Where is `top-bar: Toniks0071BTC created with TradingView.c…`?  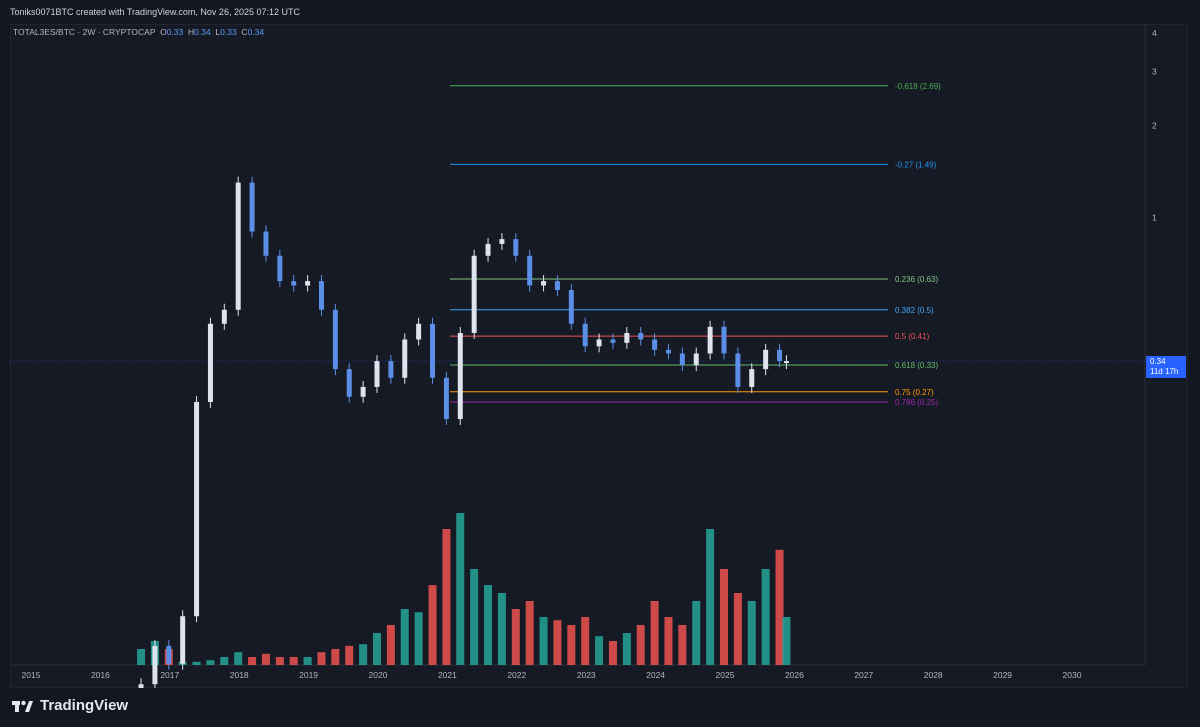 top-bar: Toniks0071BTC created with TradingView.c… is located at coordinates (600, 12).